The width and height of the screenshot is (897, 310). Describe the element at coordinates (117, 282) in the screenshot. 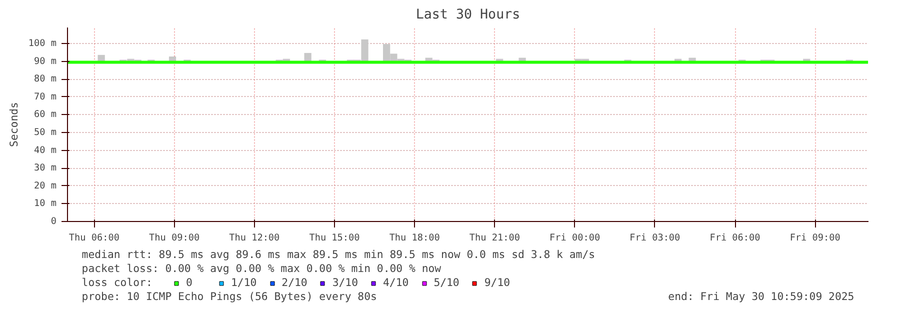

I see `legend-title: loss color:` at that location.